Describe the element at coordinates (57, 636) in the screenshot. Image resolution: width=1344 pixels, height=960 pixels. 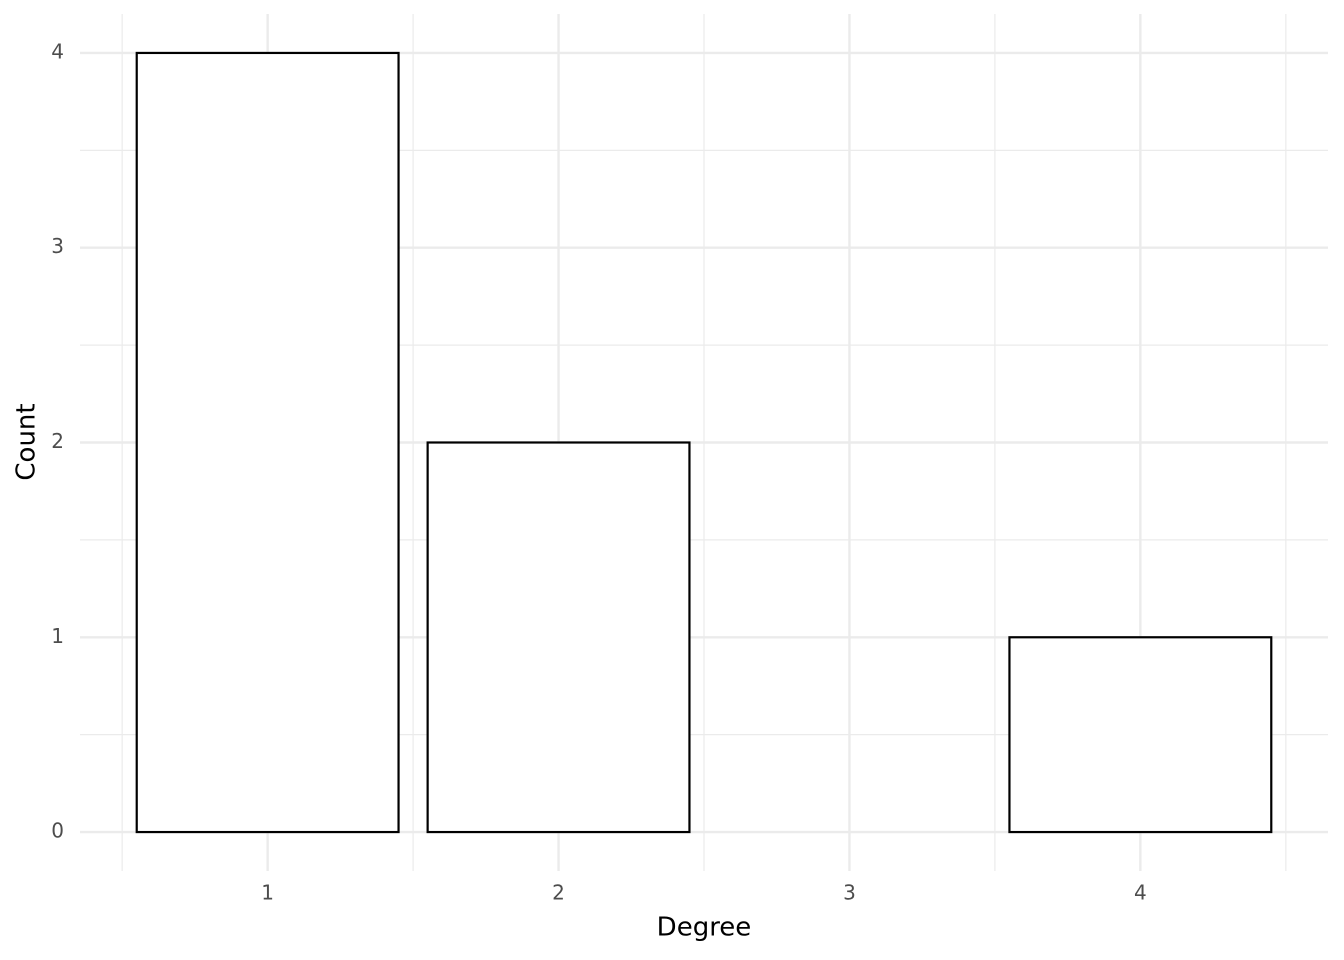
I see `y-tick-label: 1` at that location.